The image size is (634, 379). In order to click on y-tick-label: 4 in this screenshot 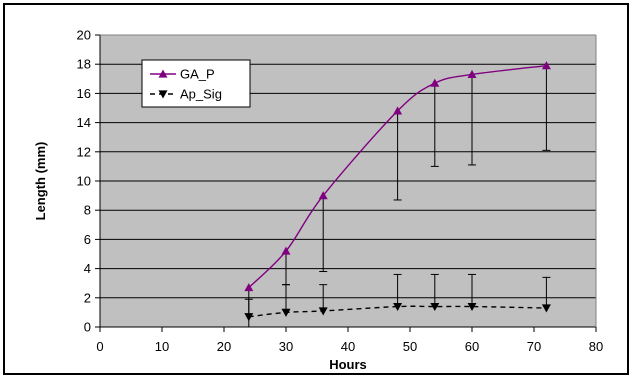, I will do `click(87, 268)`.